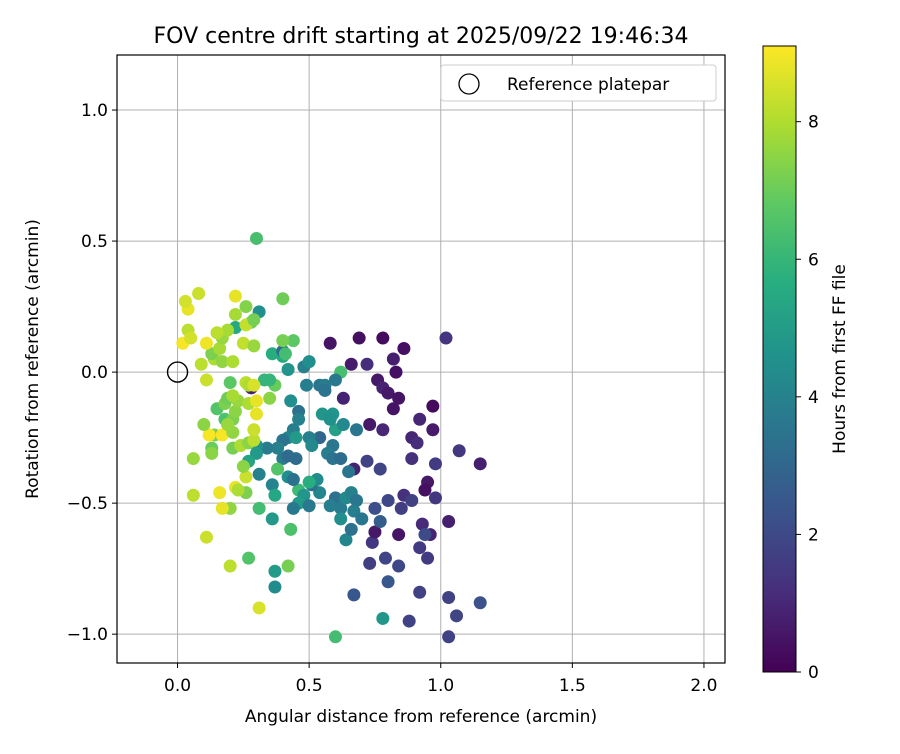  I want to click on colorbar-ticks: 0 2 4 6 8, so click(807, 398).